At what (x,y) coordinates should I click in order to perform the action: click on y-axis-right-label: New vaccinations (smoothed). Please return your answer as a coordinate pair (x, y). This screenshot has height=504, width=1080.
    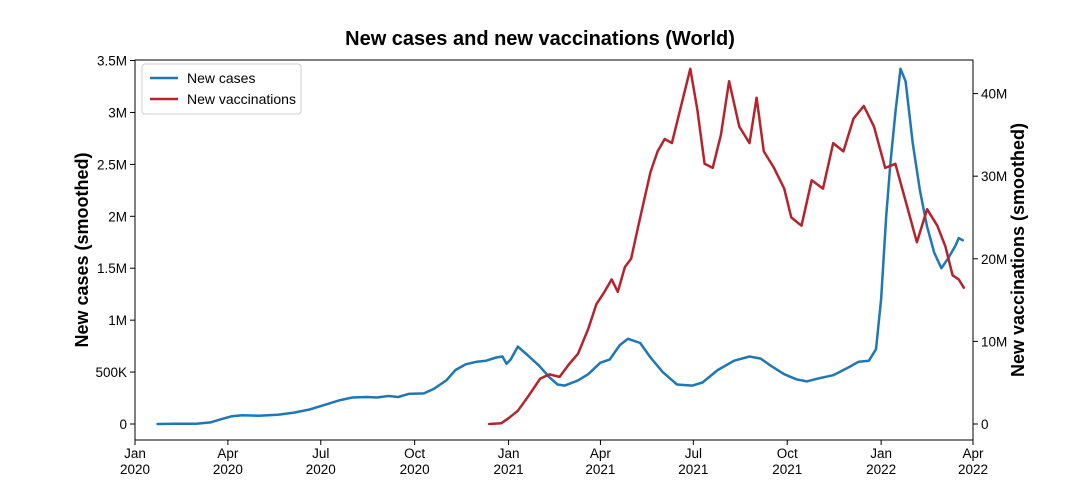
    Looking at the image, I should click on (1018, 250).